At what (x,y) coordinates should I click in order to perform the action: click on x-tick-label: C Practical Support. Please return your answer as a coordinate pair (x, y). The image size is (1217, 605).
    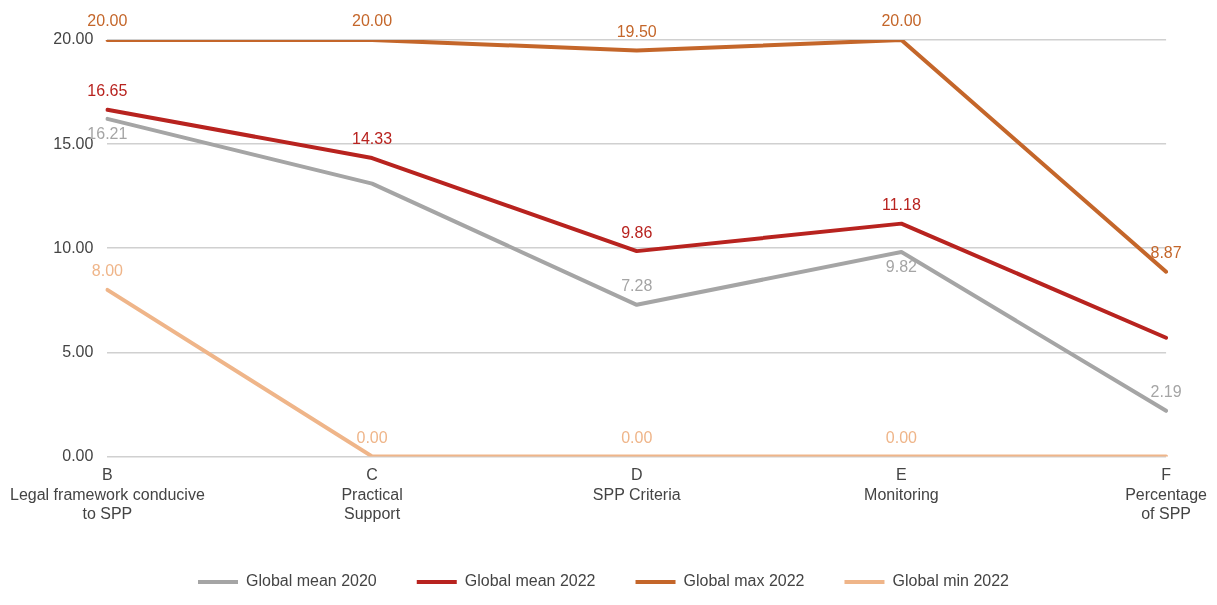
    Looking at the image, I should click on (372, 494).